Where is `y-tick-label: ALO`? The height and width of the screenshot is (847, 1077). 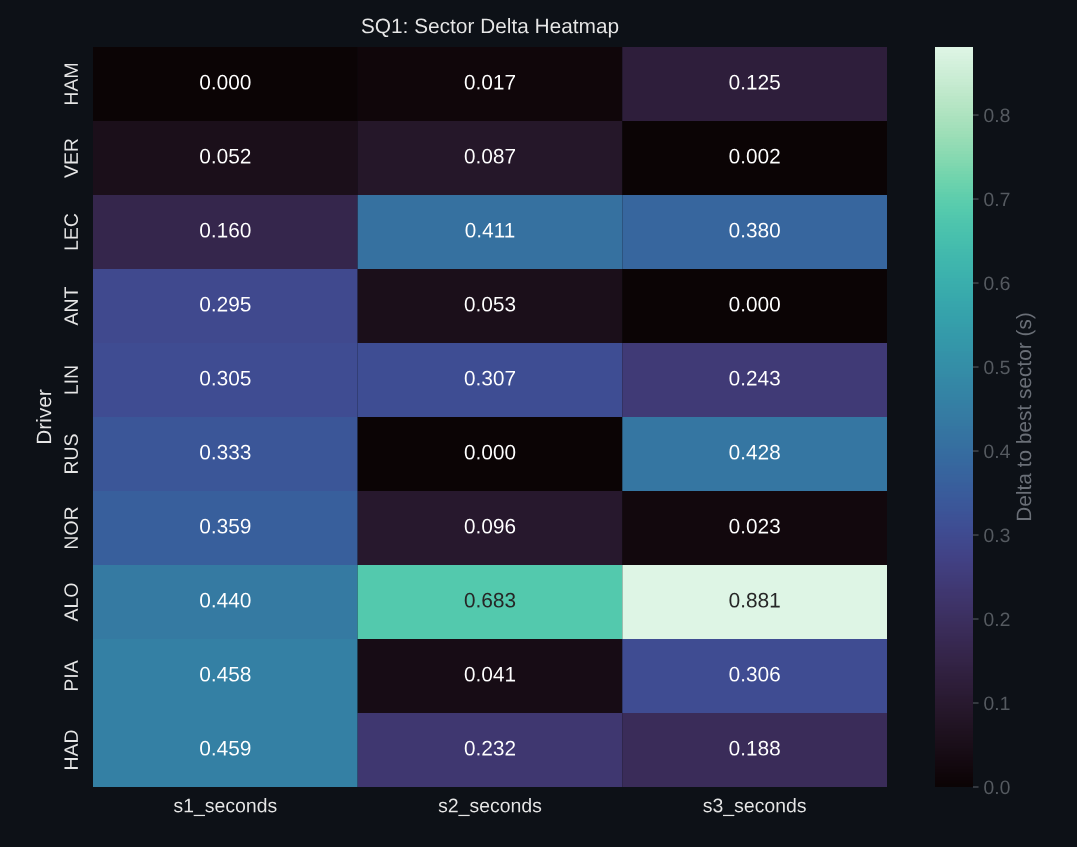 y-tick-label: ALO is located at coordinates (71, 602).